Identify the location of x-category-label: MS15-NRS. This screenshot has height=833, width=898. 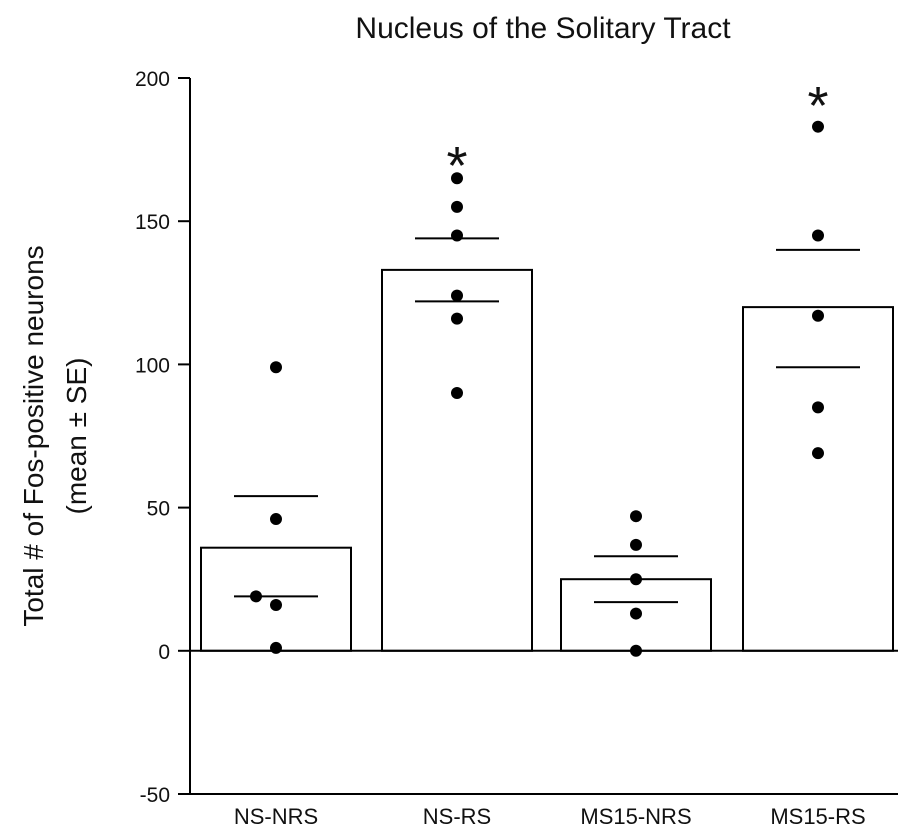
(635, 816).